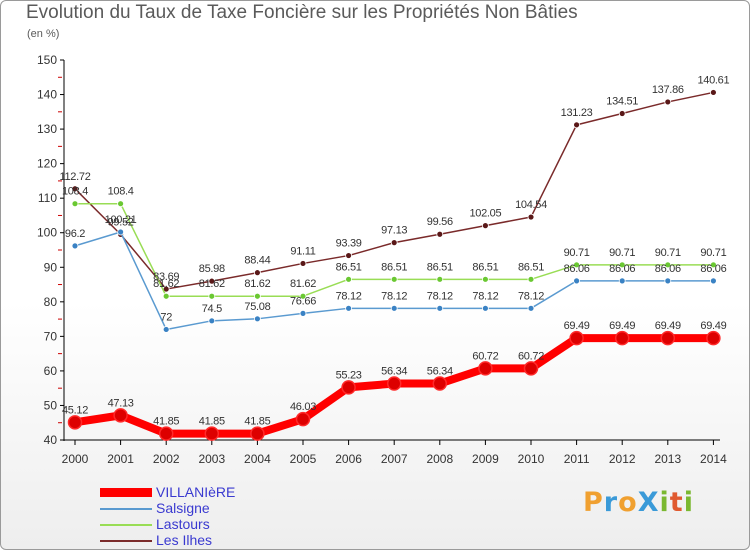 The image size is (750, 550). I want to click on y-tick-label: 120, so click(47, 164).